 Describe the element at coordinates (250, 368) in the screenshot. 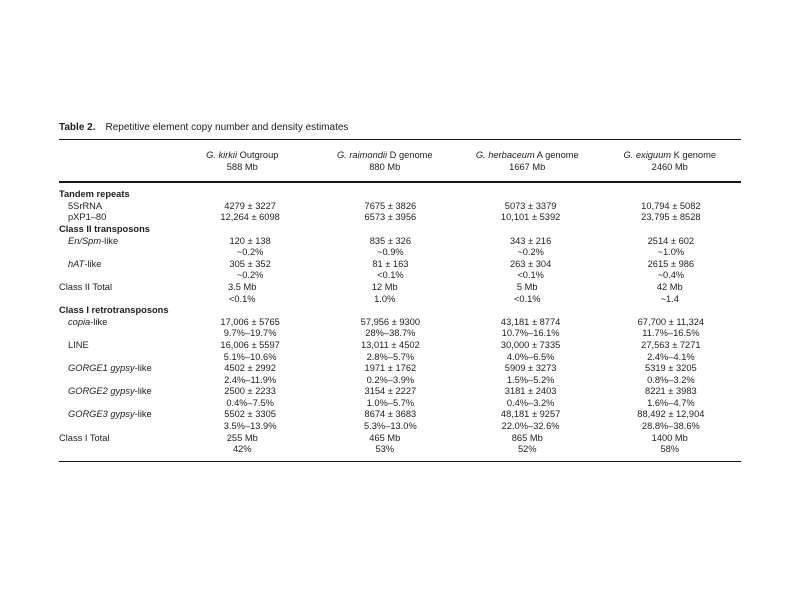

I see `value-line: 4502 ± 2992` at that location.